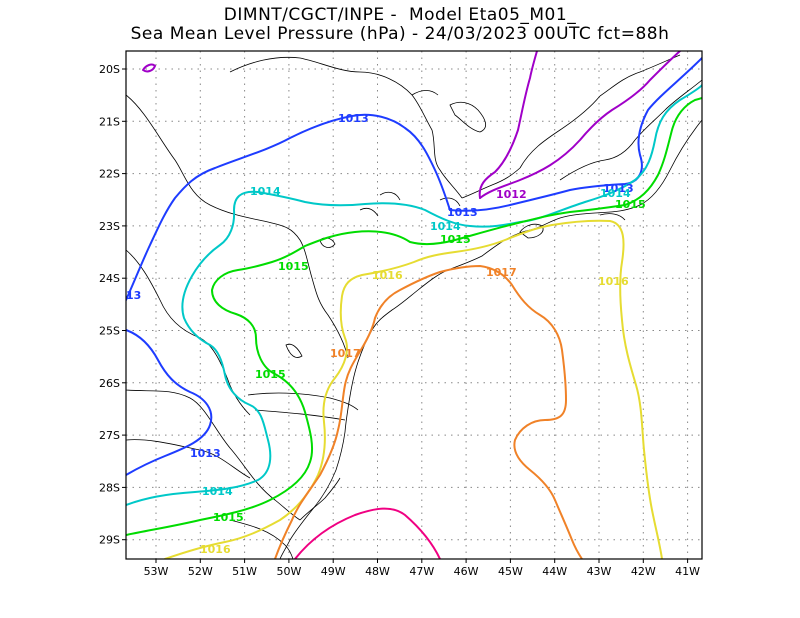 This screenshot has height=618, width=800. Describe the element at coordinates (599, 571) in the screenshot. I see `longitude-tick-label: 43W` at that location.